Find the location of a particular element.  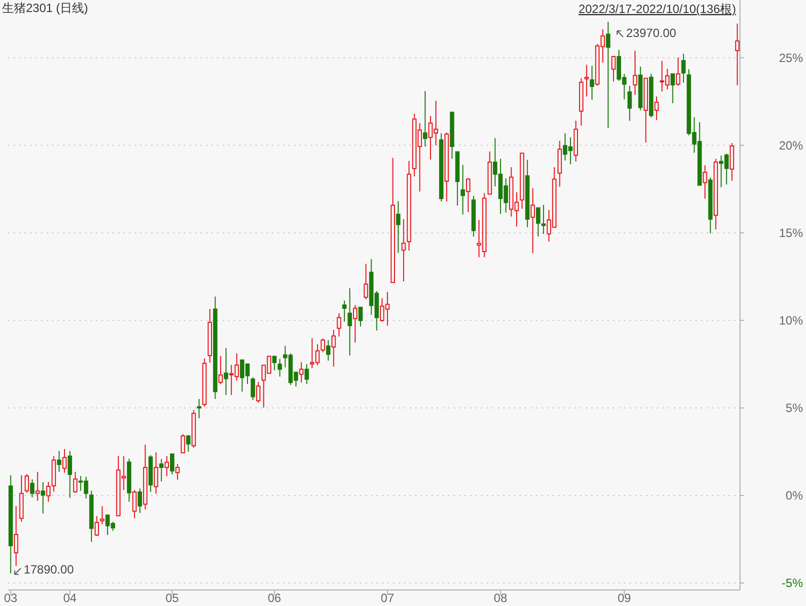

x-tick-label: 07 is located at coordinates (387, 598).